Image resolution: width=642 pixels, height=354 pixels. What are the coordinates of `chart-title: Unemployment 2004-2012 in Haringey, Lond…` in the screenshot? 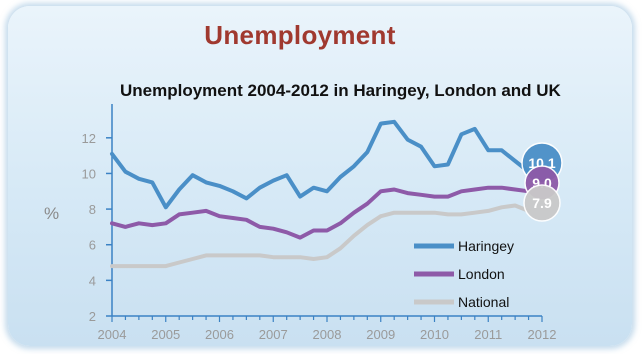 It's located at (340, 90).